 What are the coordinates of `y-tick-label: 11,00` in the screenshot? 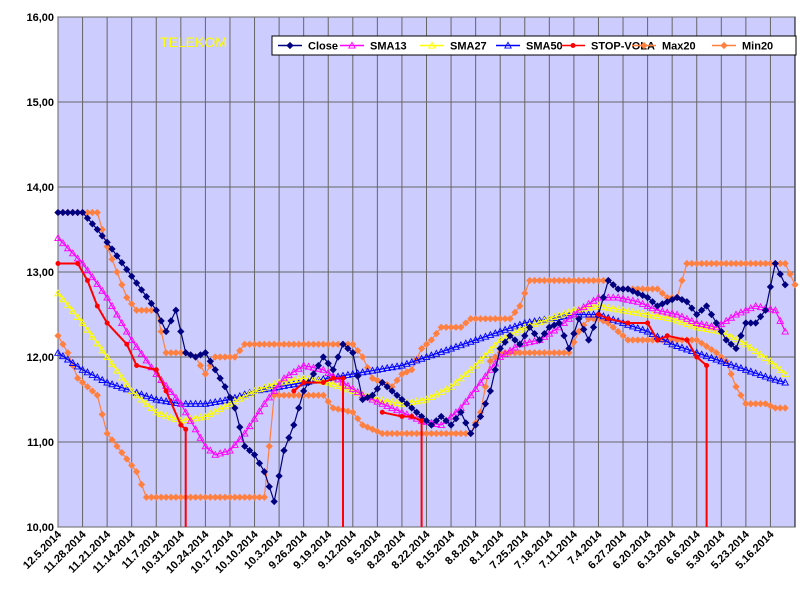 It's located at (40, 443).